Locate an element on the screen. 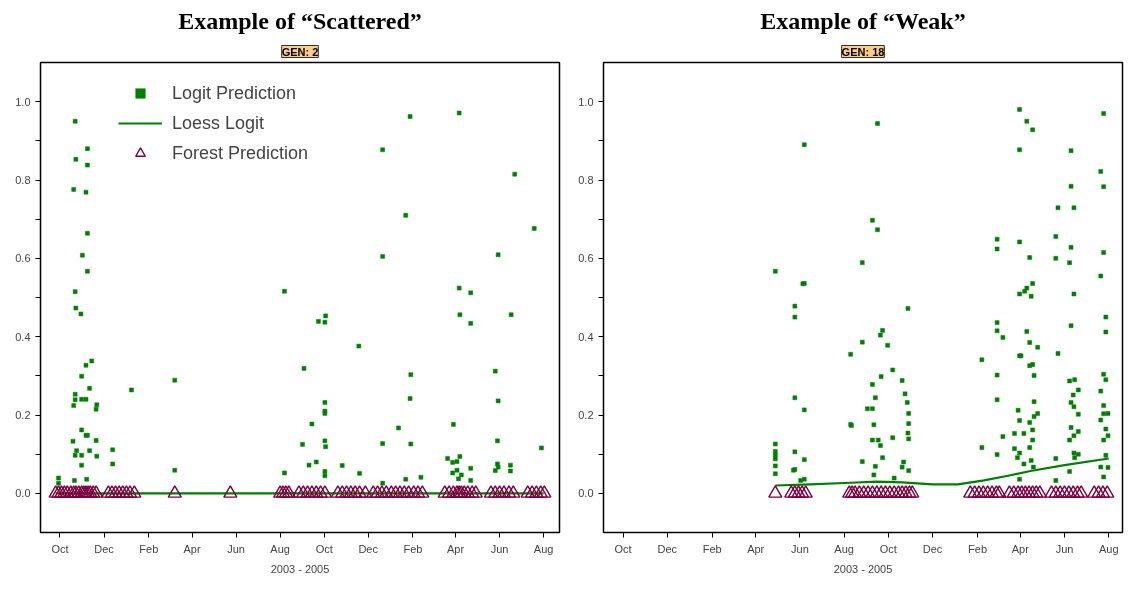 The width and height of the screenshot is (1130, 613). chart-subtitle: GEN: 2 is located at coordinates (300, 51).